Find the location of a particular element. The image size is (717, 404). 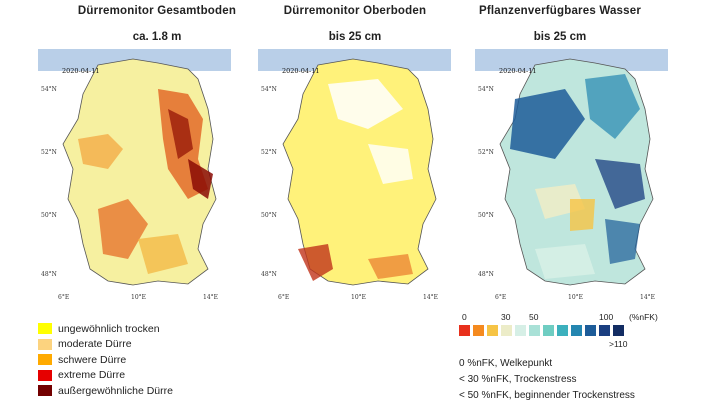

scale-cells is located at coordinates (543, 330).